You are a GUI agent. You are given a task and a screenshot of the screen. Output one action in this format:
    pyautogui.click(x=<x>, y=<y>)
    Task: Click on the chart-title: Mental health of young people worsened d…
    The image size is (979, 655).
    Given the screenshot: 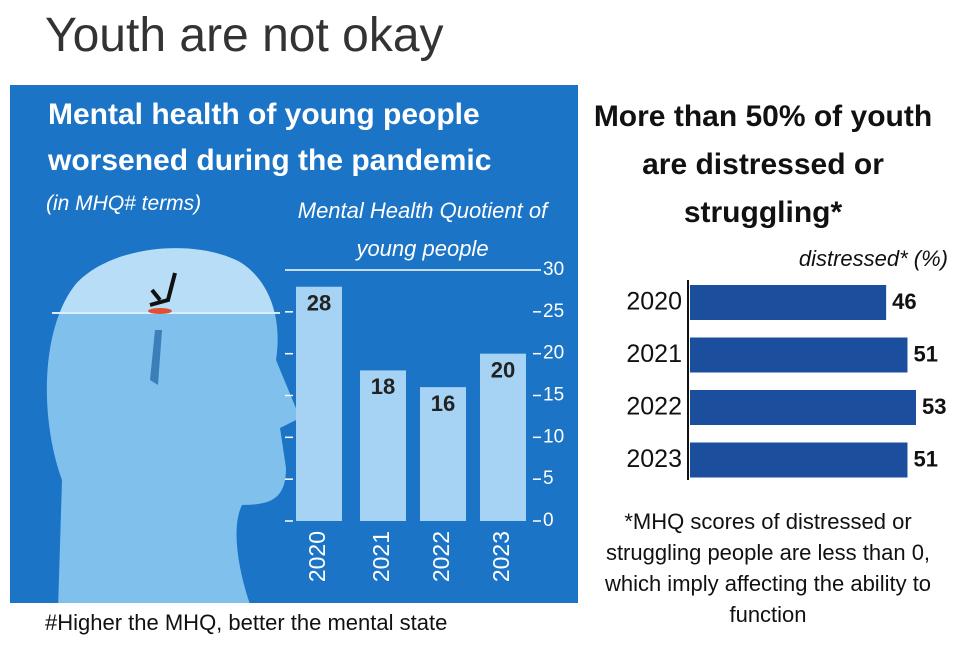 What is the action you would take?
    pyautogui.click(x=270, y=137)
    